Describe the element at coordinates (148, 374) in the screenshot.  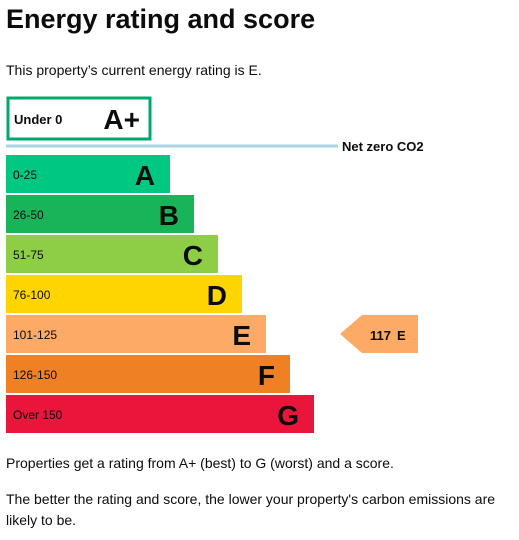
I see `band-f-bar` at that location.